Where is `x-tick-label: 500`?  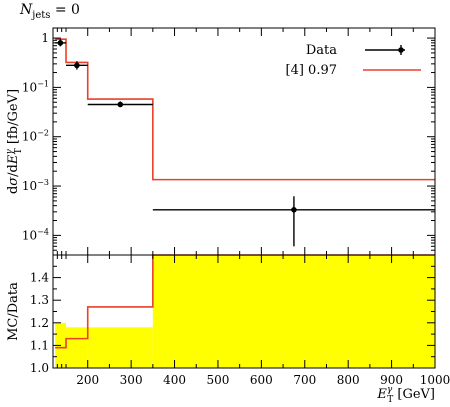
x-tick-label: 500 is located at coordinates (218, 380).